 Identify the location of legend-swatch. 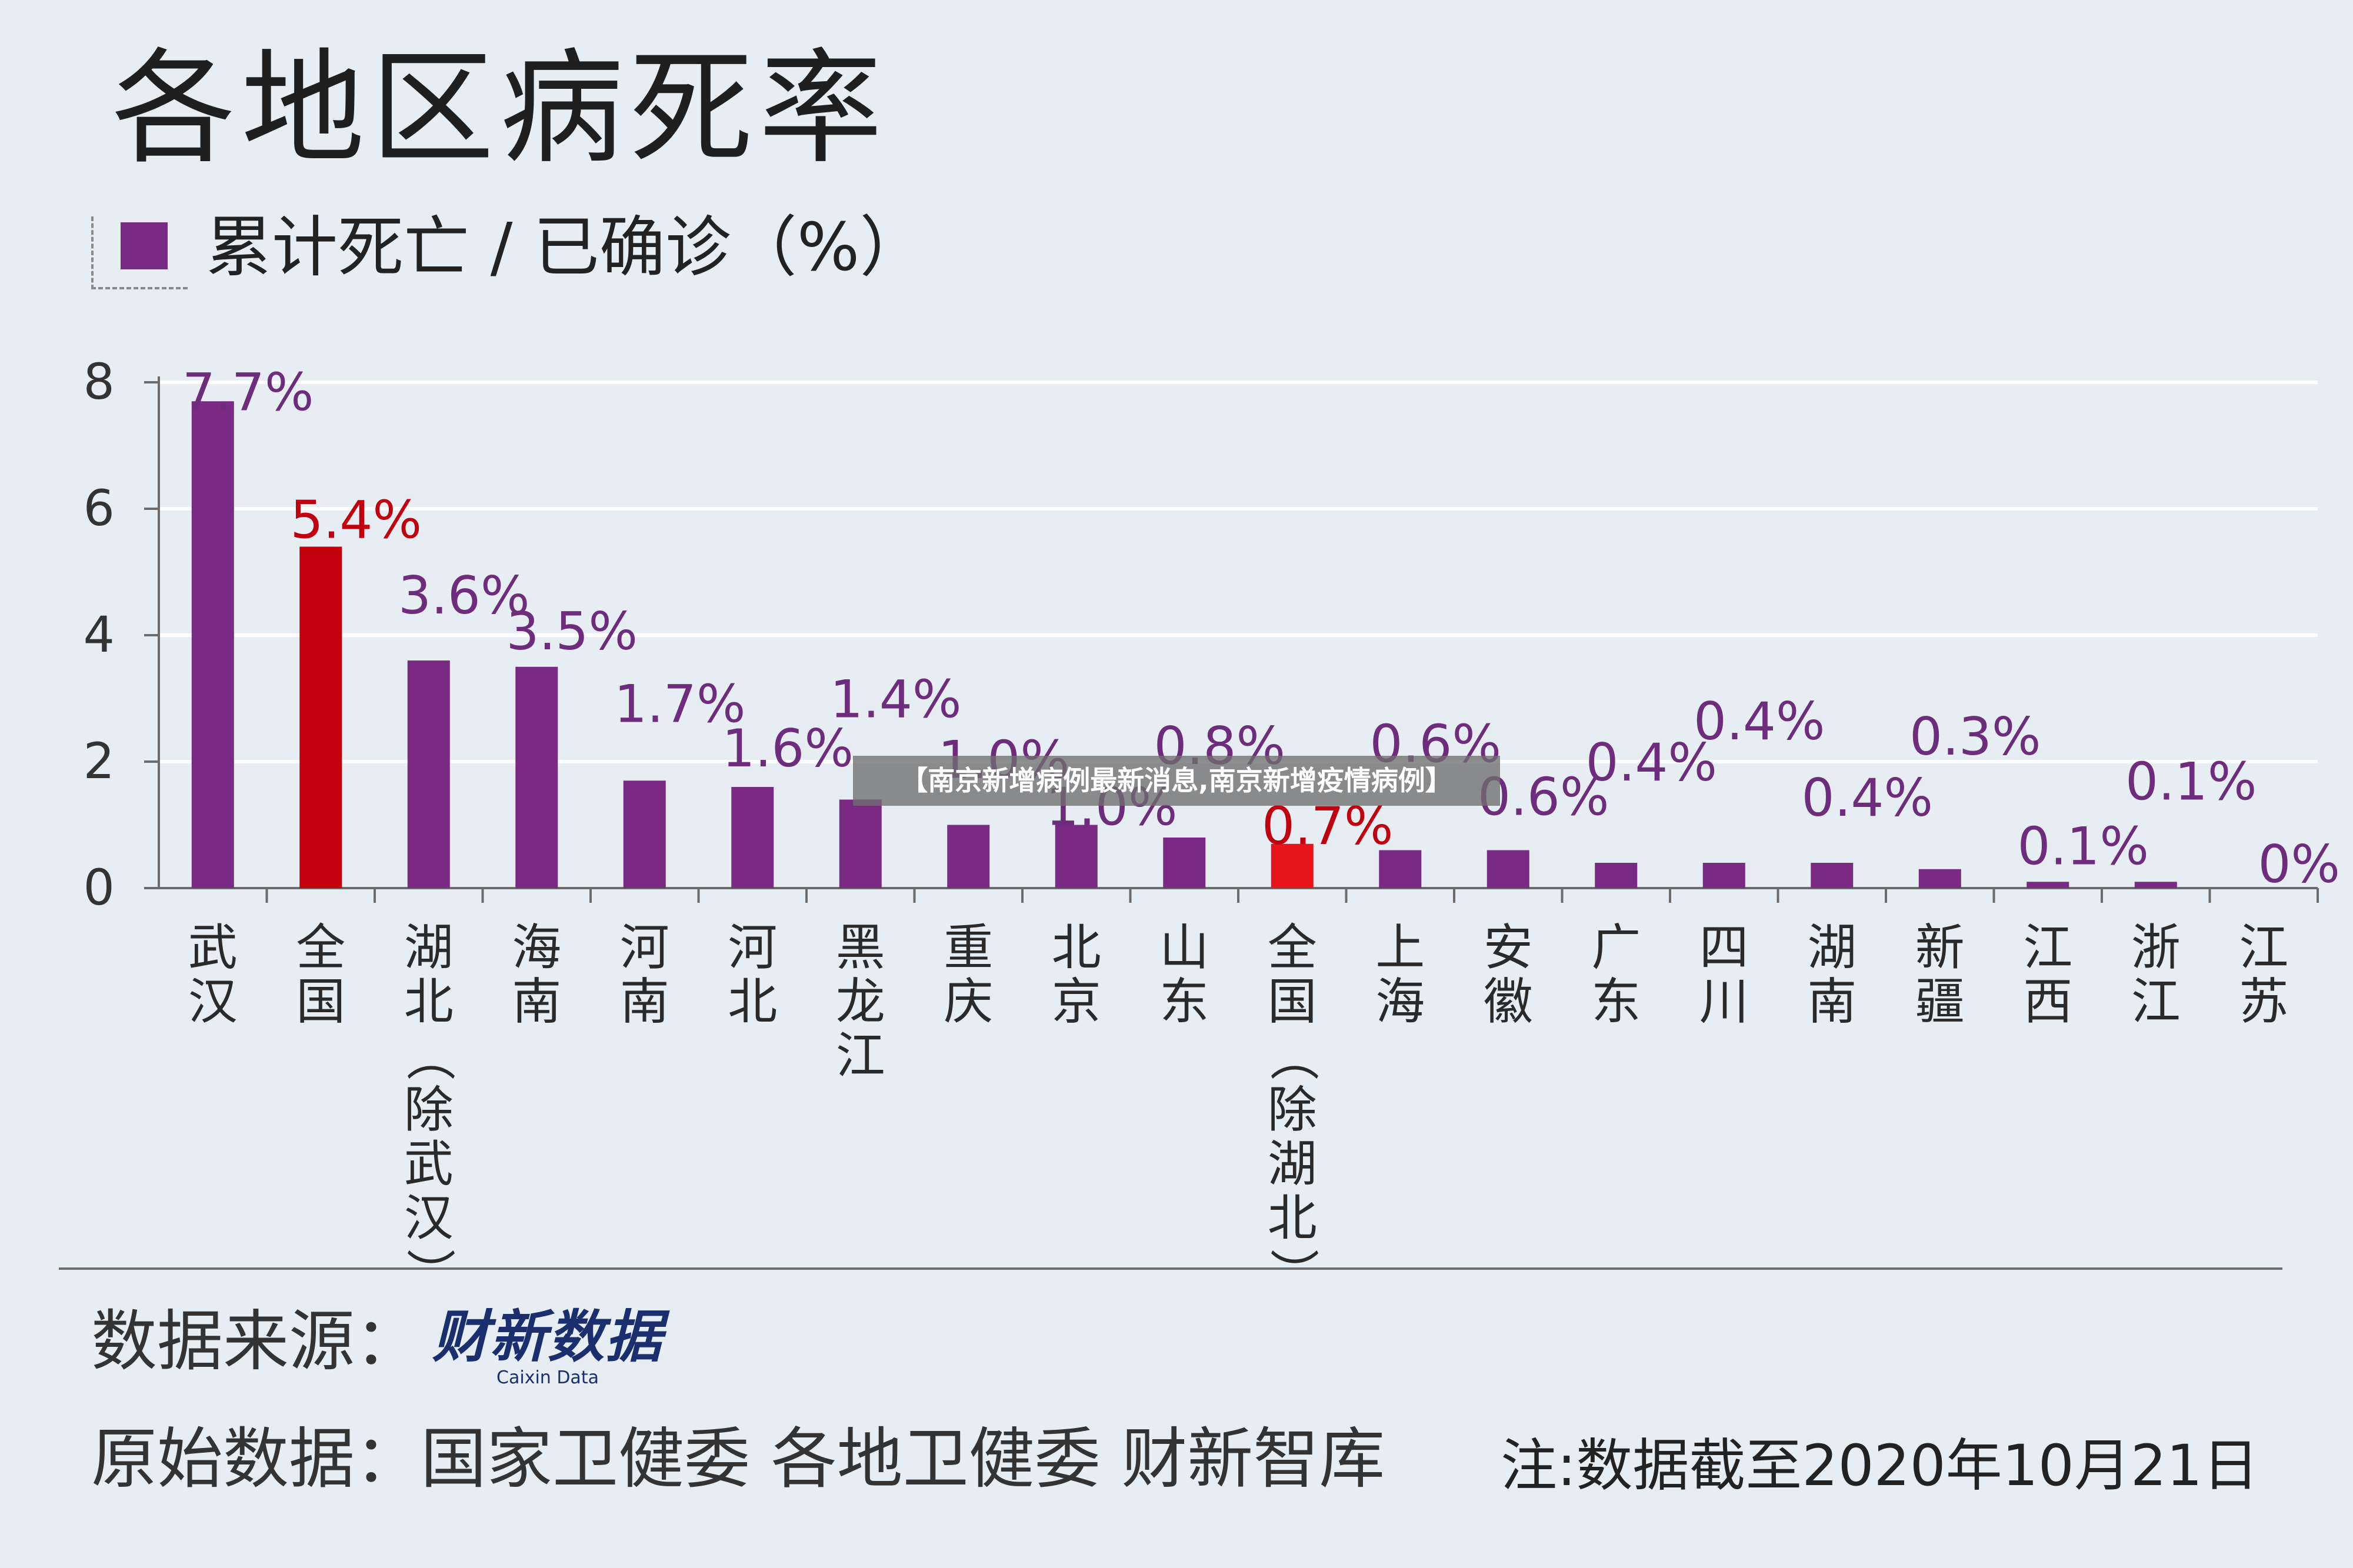
(145, 245).